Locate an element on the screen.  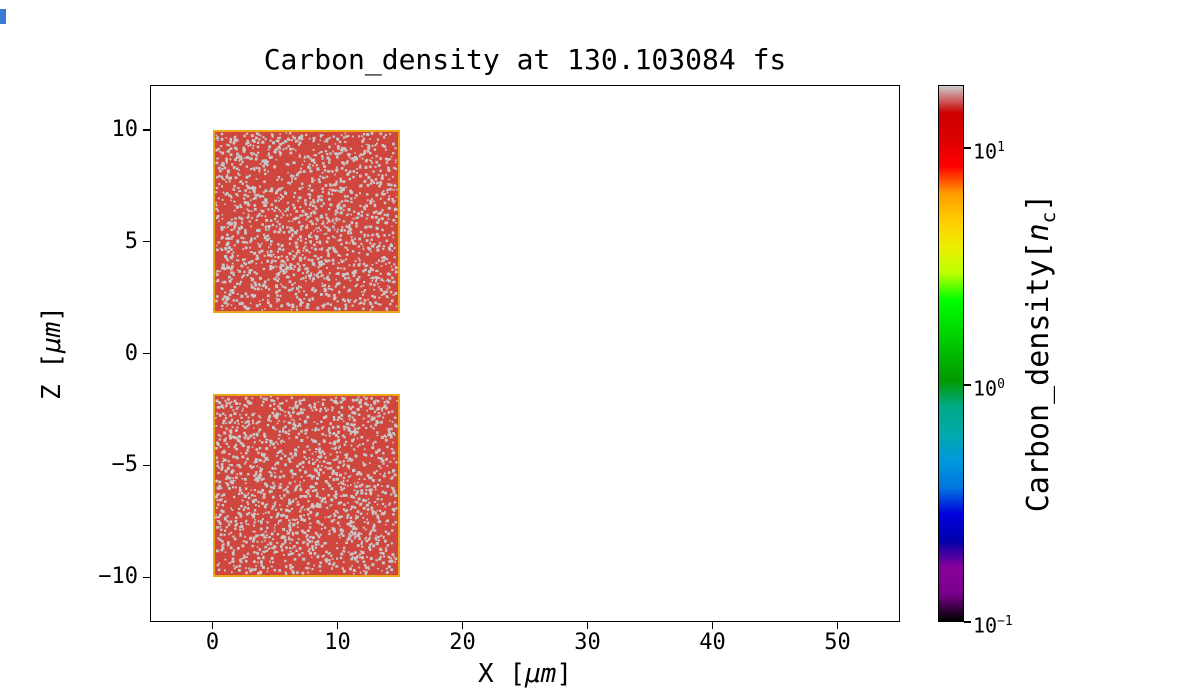
z-tick-label: 10 is located at coordinates (125, 129).